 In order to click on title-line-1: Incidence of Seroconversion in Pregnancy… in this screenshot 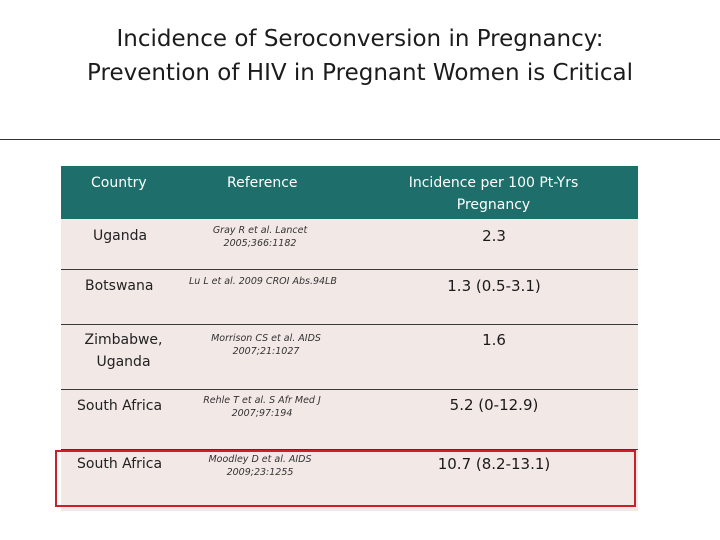, I will do `click(360, 39)`.